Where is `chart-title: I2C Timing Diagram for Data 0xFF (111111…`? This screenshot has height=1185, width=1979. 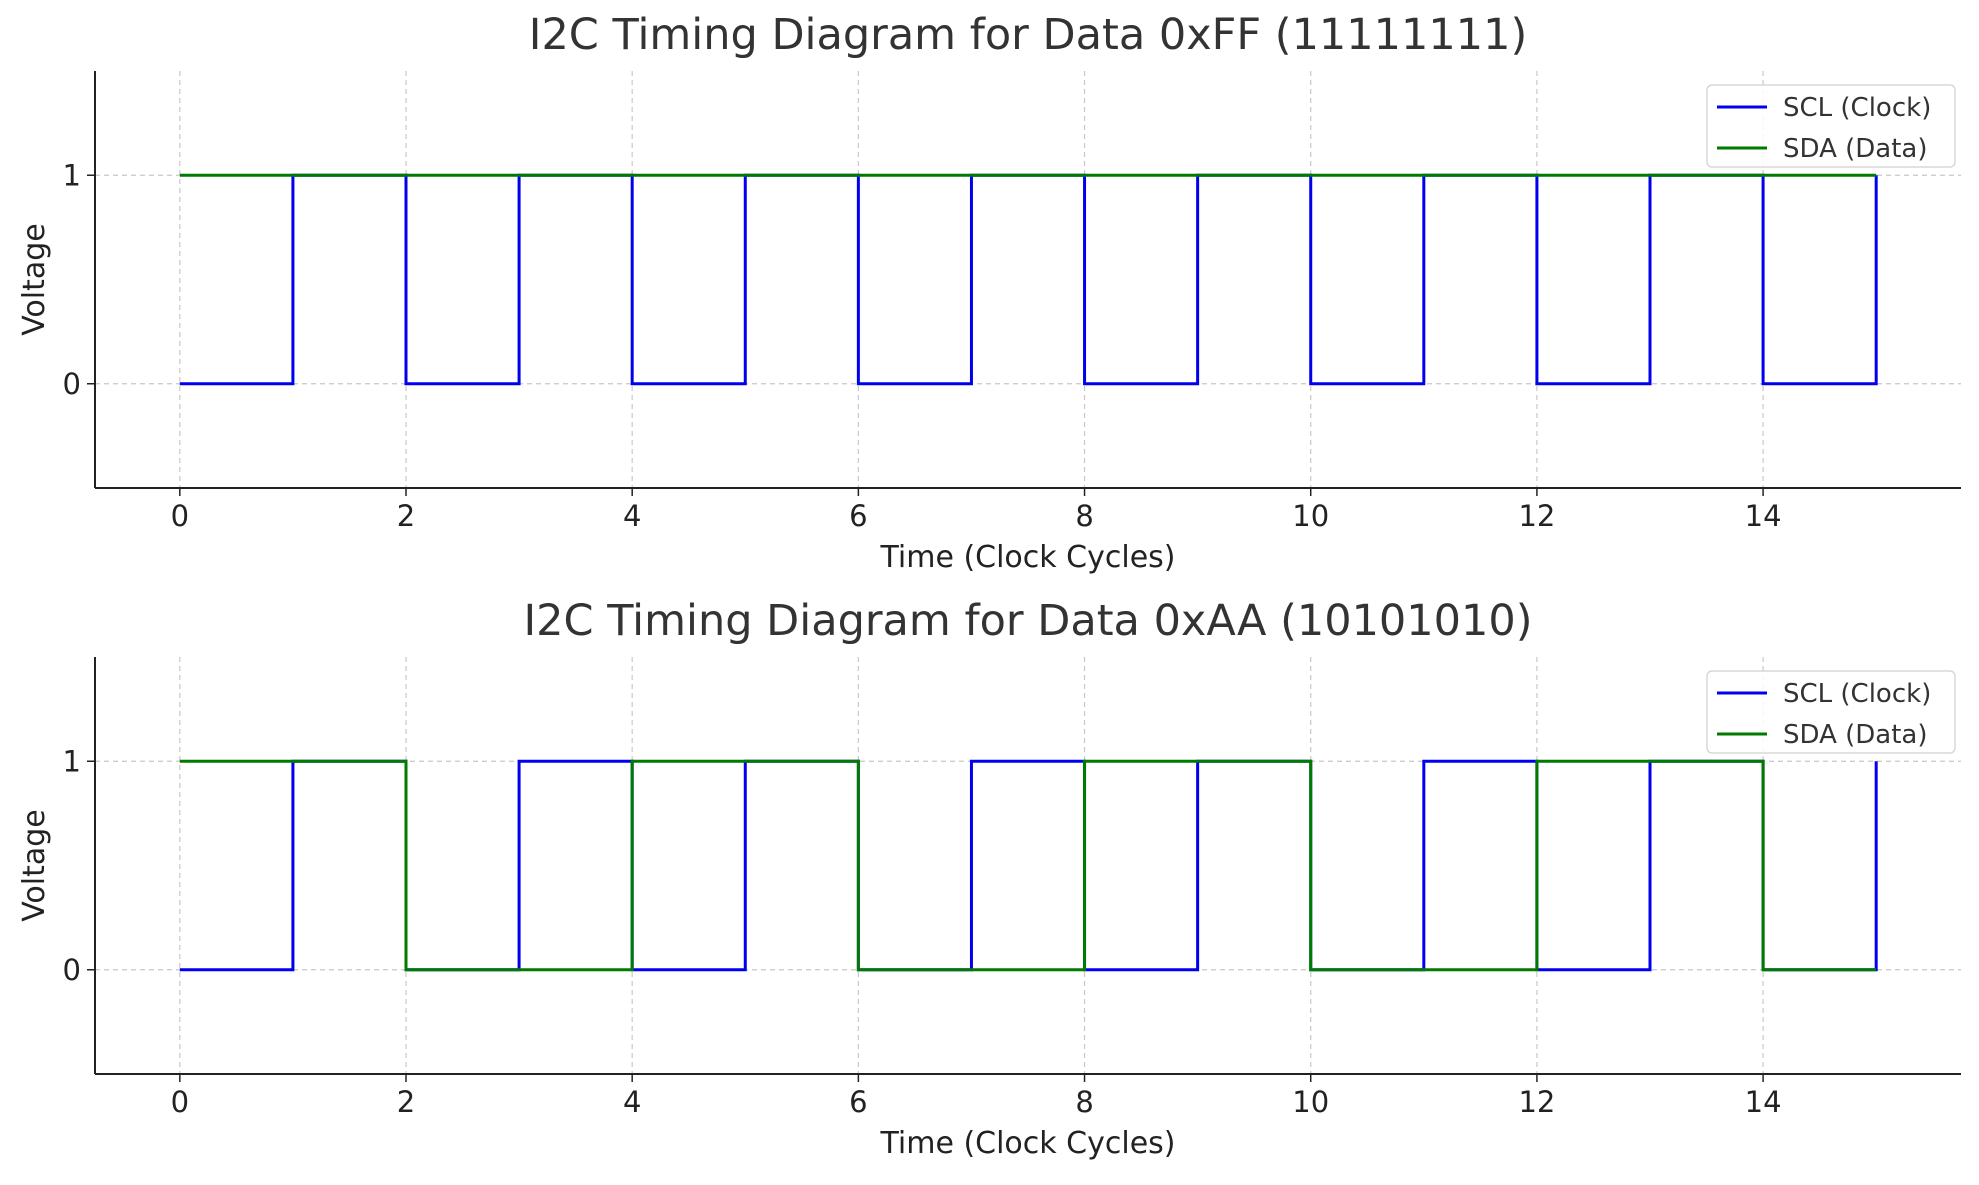 chart-title: I2C Timing Diagram for Data 0xFF (111111… is located at coordinates (1028, 35).